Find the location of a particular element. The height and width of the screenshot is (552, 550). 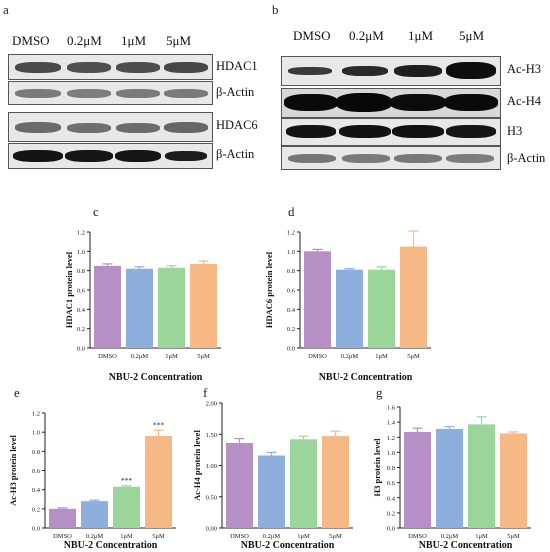

y-tick-label: 0.00 is located at coordinates (211, 529).